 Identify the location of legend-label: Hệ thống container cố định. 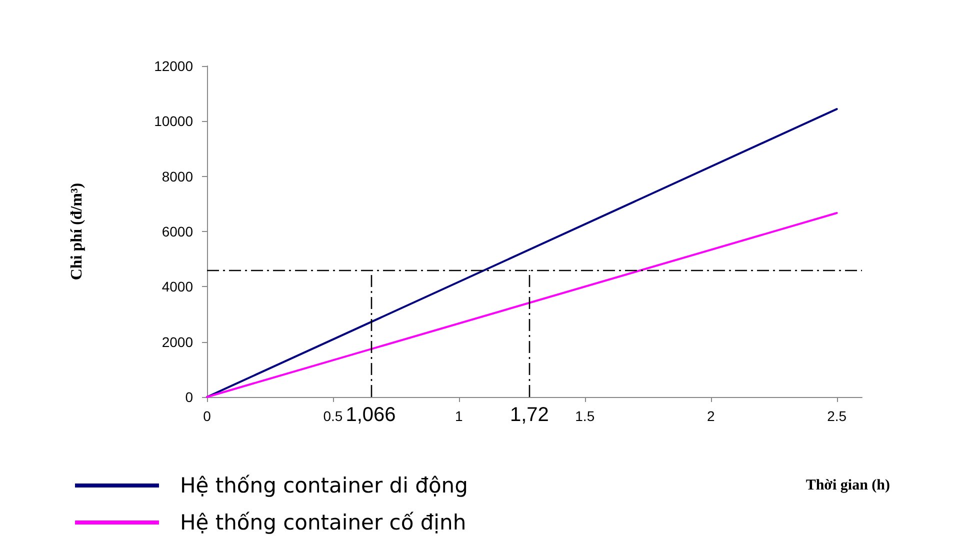
(323, 522).